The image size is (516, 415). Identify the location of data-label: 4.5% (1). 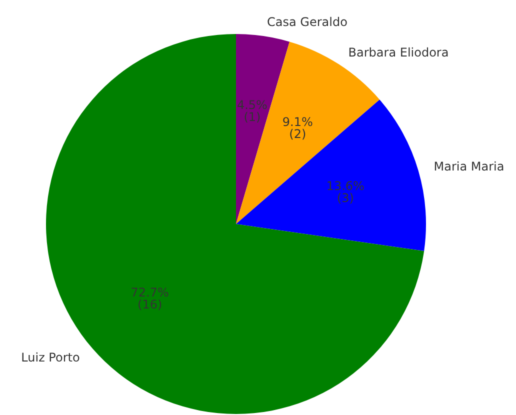
(252, 111).